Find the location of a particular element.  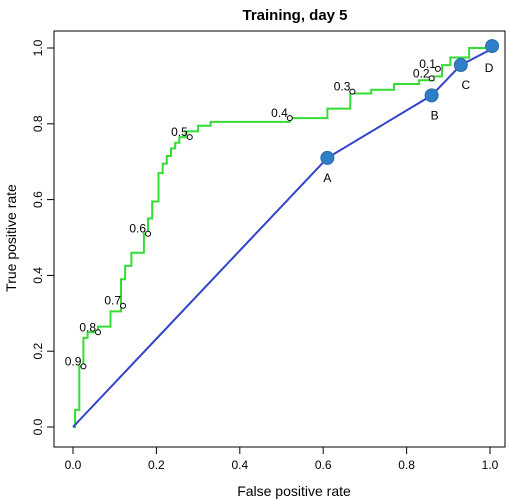

threshold-label: 0.8 is located at coordinates (87, 327).